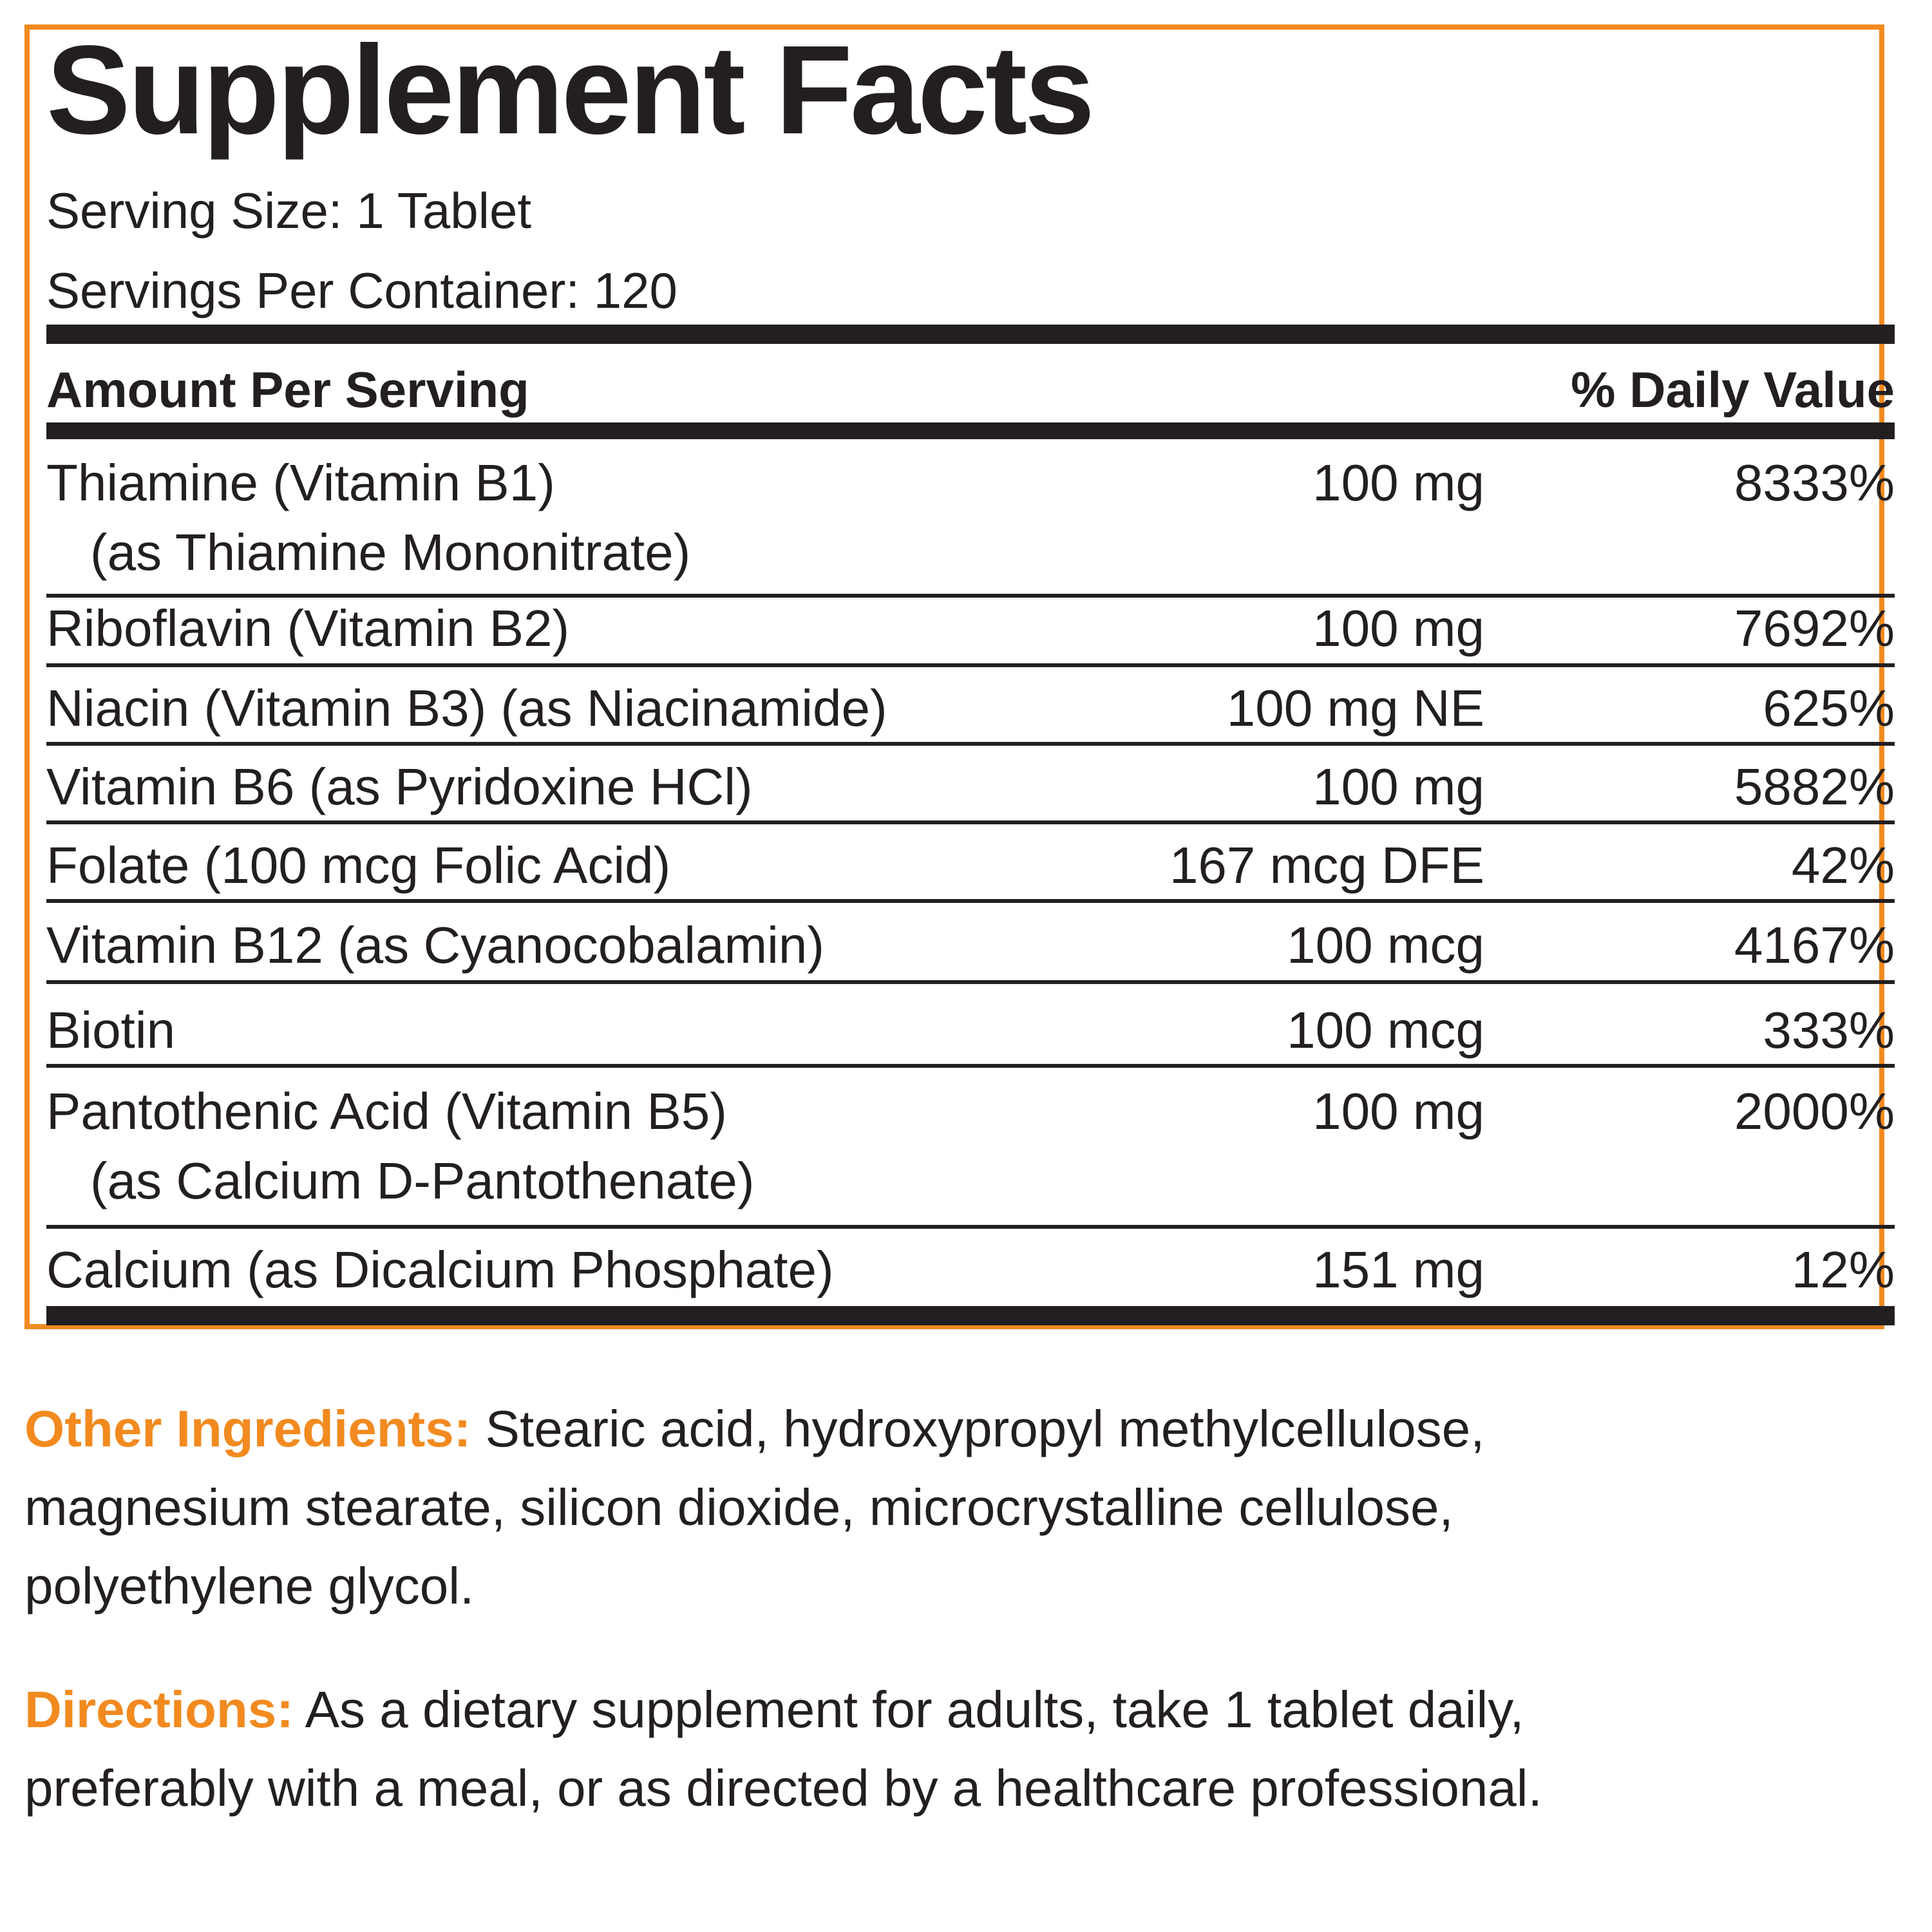  Describe the element at coordinates (288, 210) in the screenshot. I see `serving-size: Serving Size: 1 Tablet` at that location.